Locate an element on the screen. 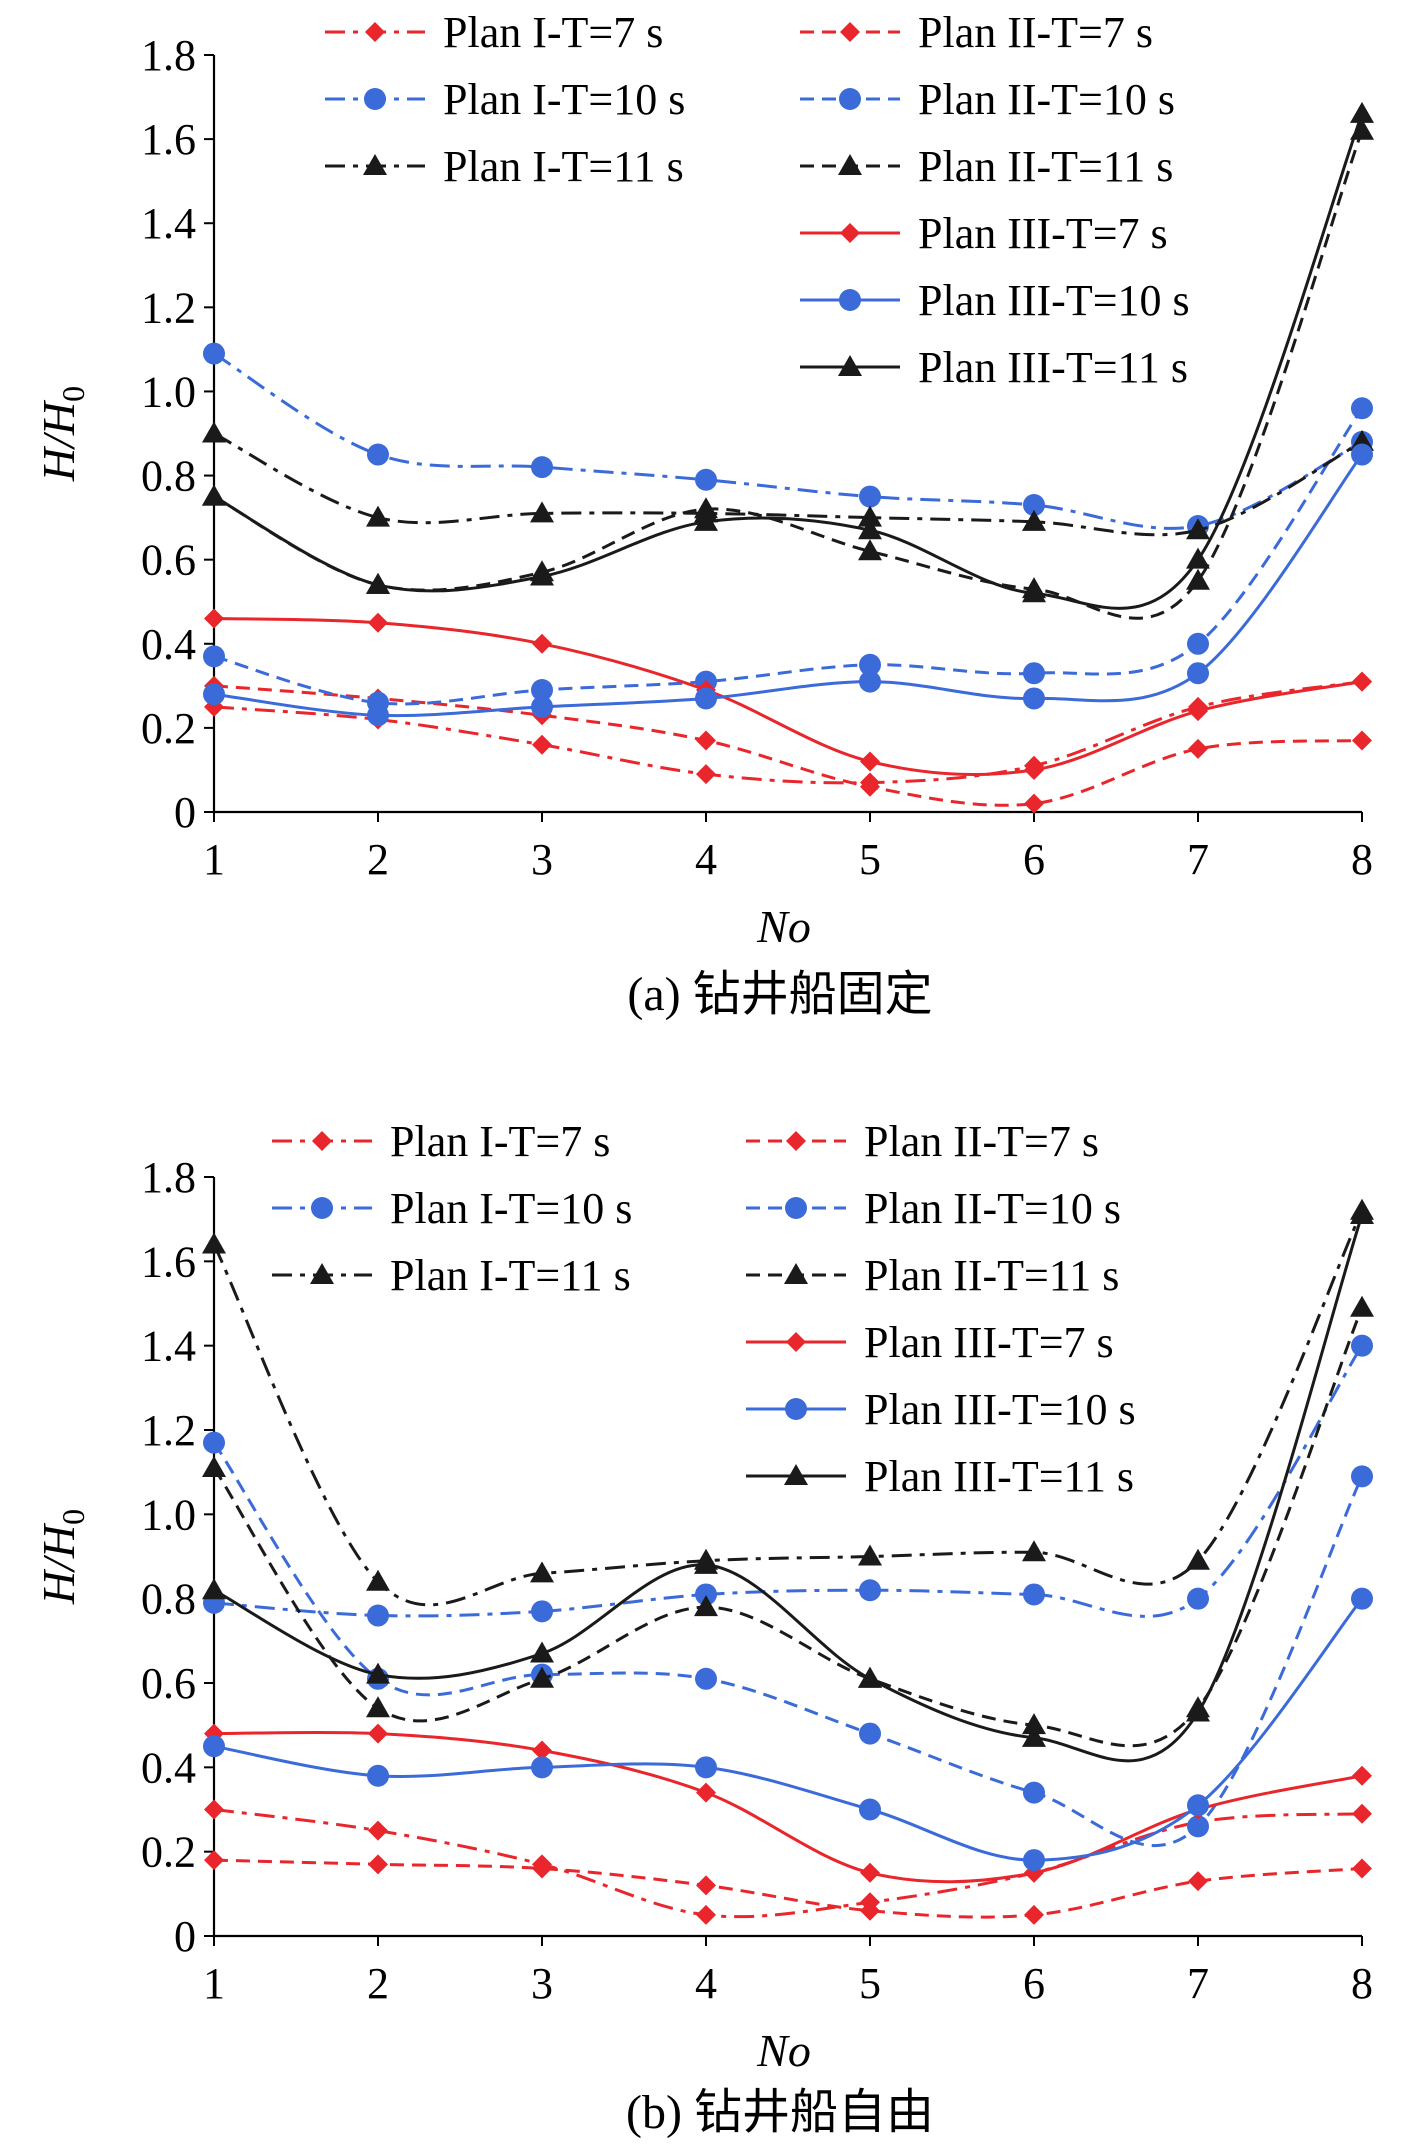 This screenshot has height=2150, width=1417. legend-entry: Plan I-T=7 s is located at coordinates (441, 1141).